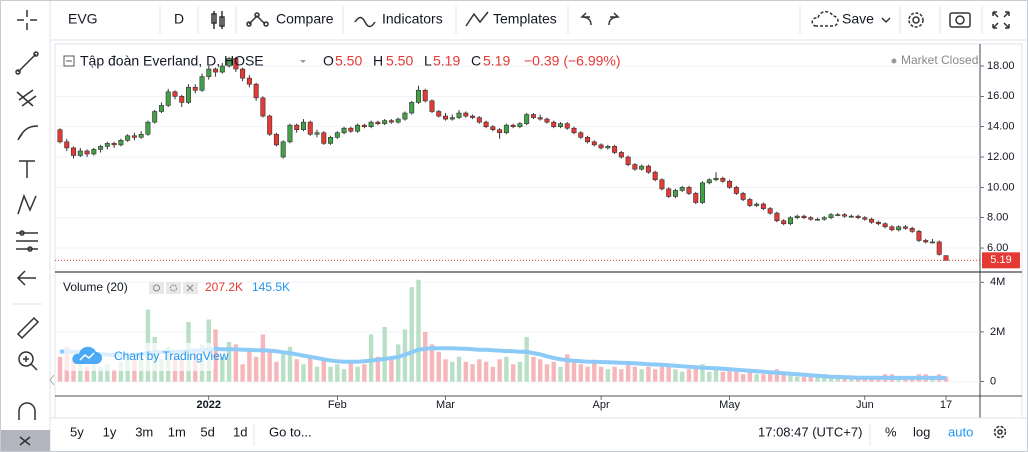 The height and width of the screenshot is (452, 1028). What do you see at coordinates (445, 405) in the screenshot?
I see `x-tick-label: Mar` at bounding box center [445, 405].